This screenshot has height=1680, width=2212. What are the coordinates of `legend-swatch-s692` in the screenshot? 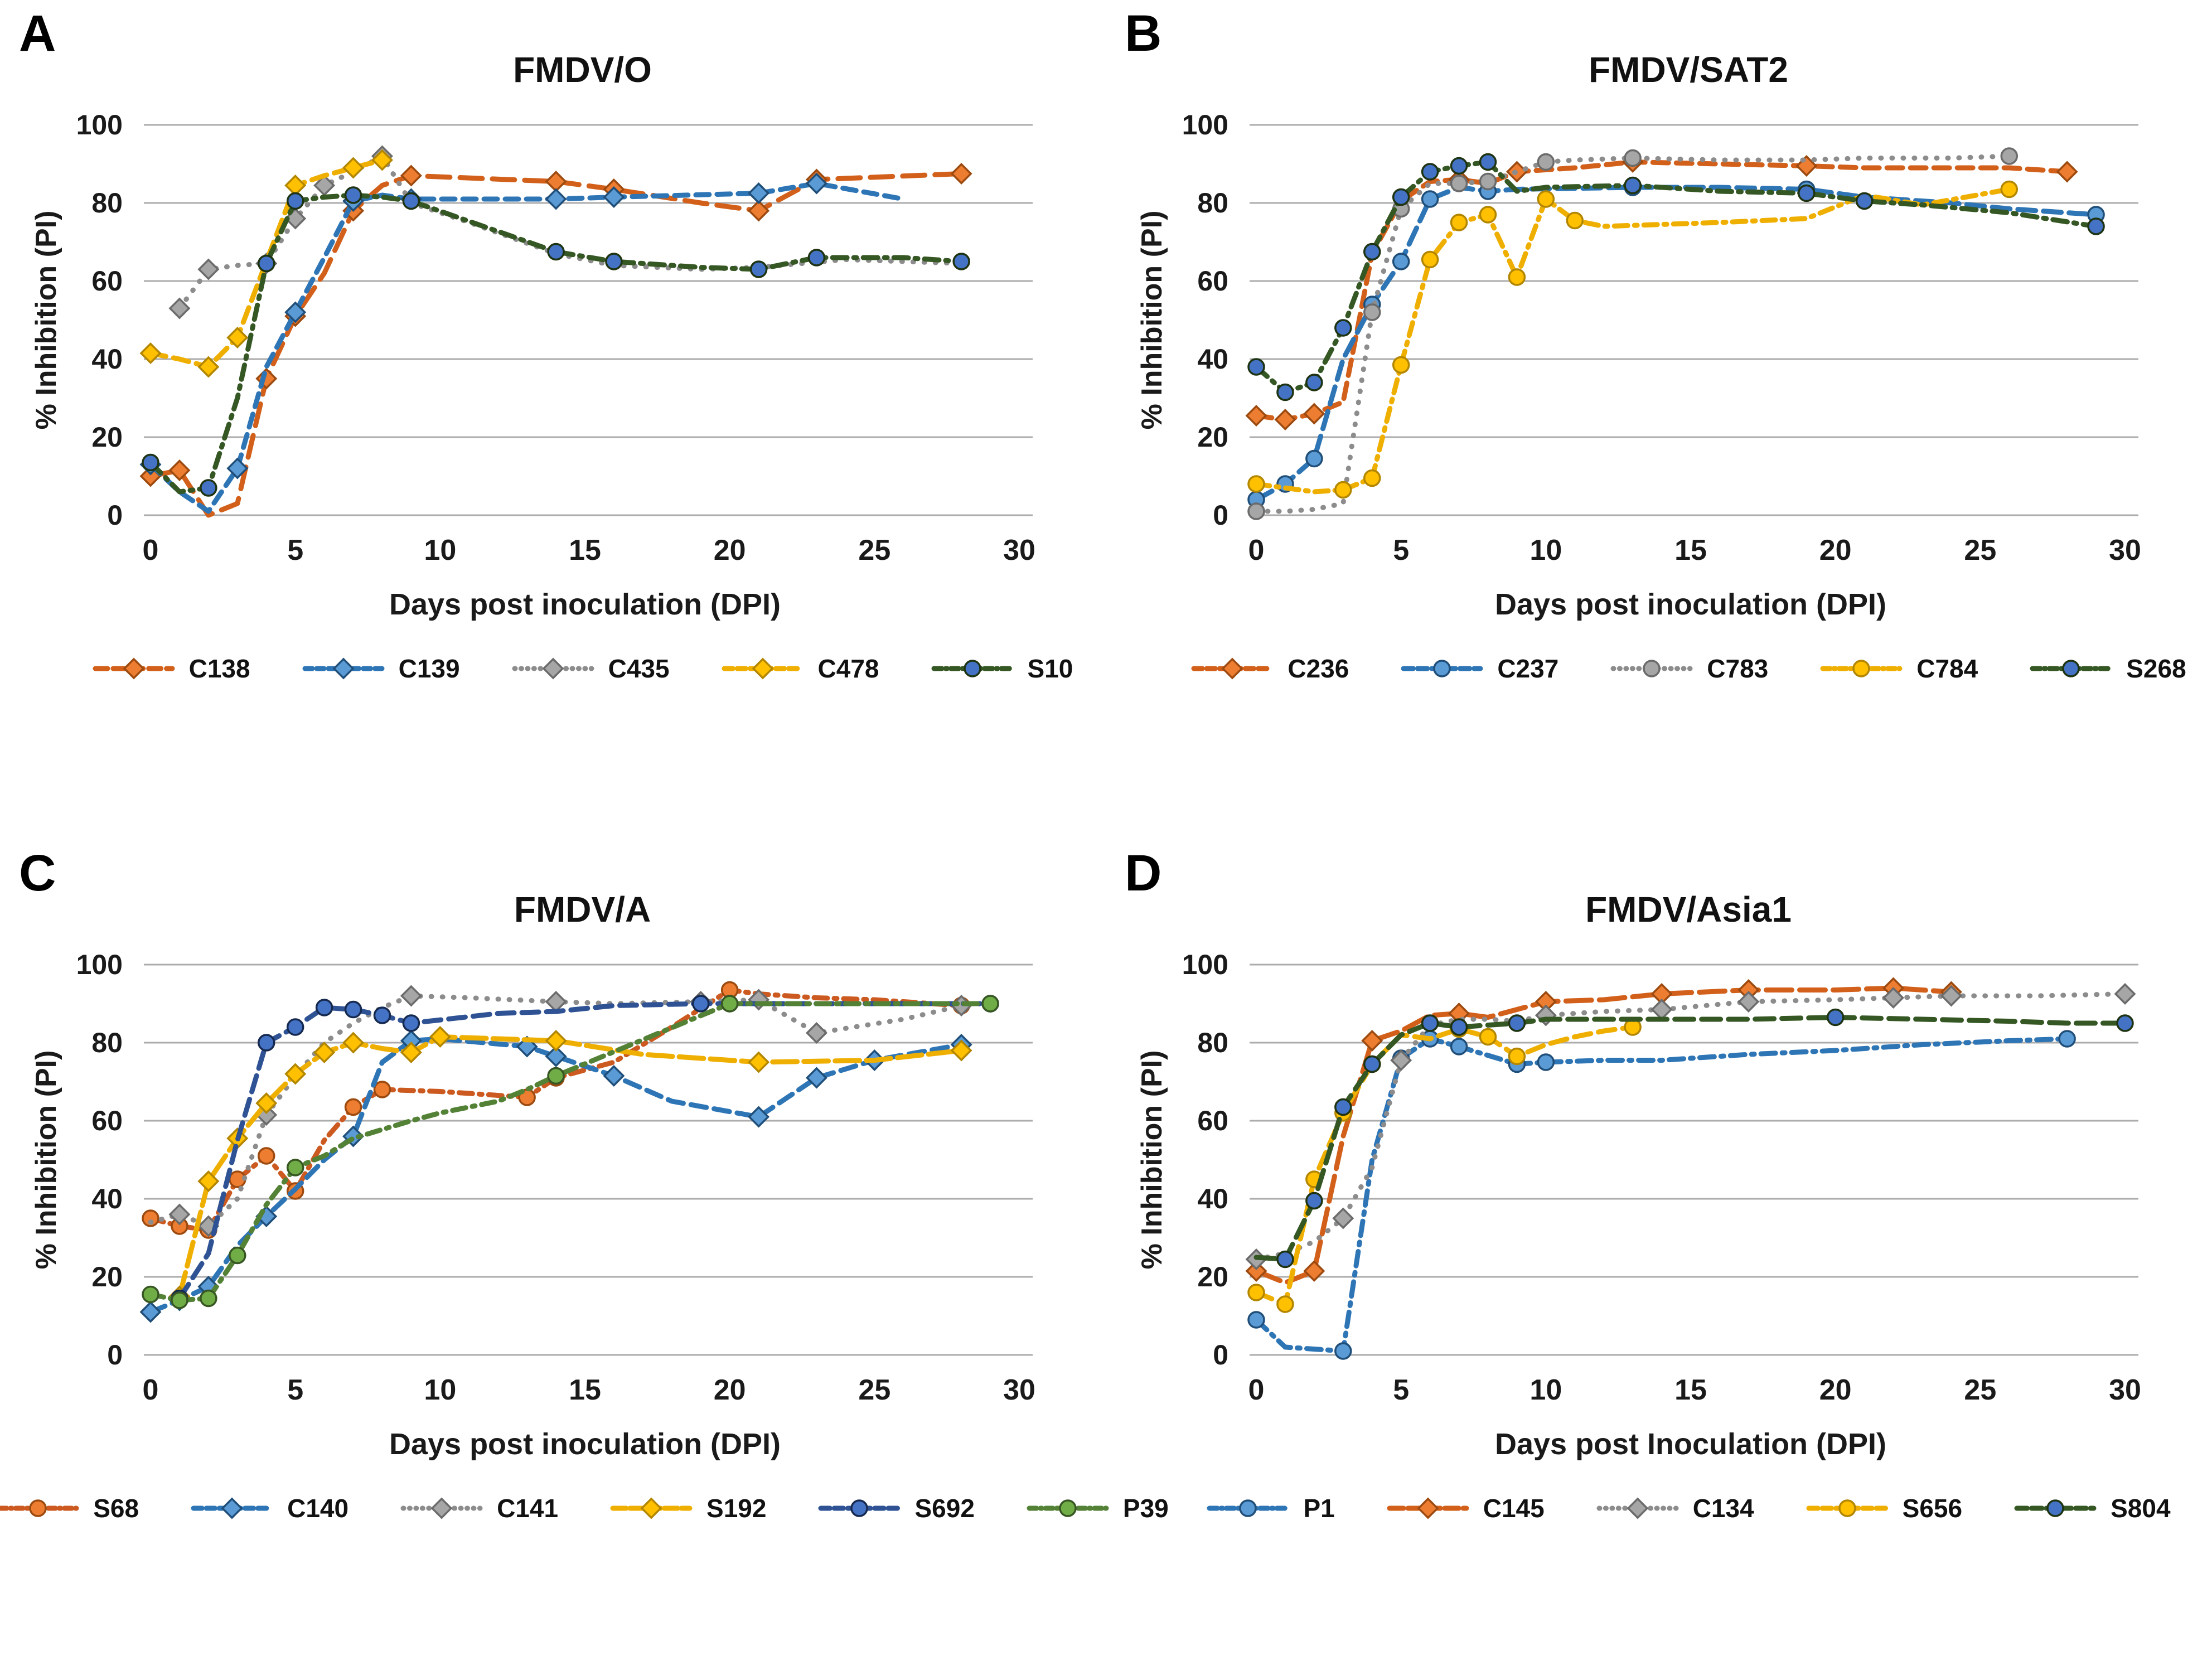 It's located at (859, 1508).